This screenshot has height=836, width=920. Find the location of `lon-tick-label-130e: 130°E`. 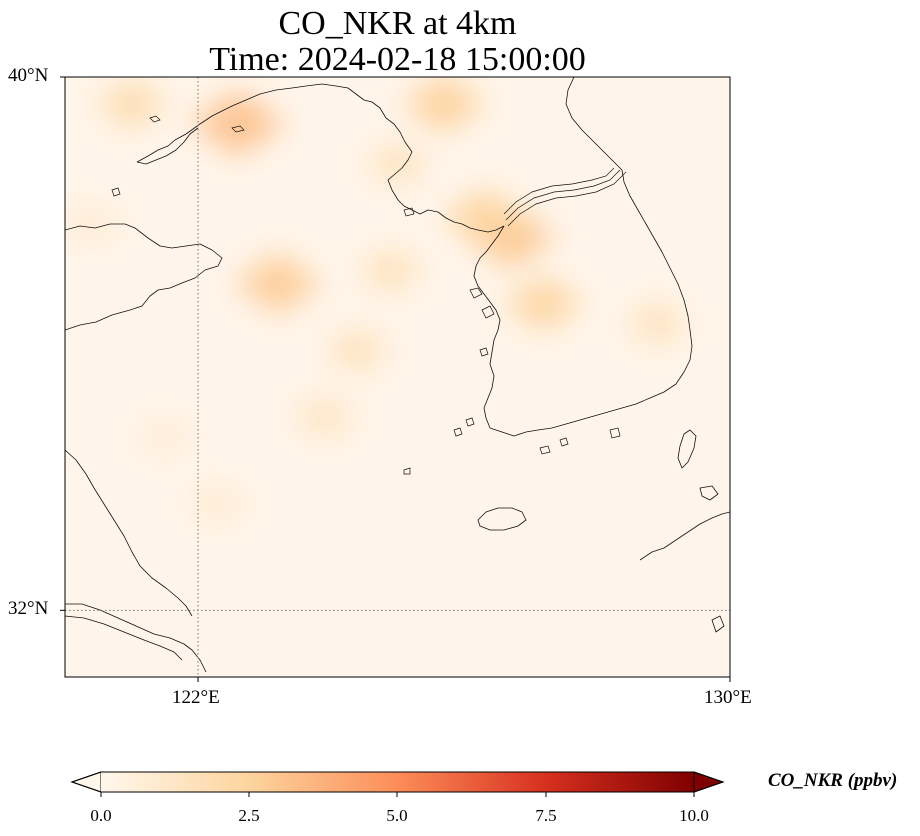

lon-tick-label-130e: 130°E is located at coordinates (728, 697).